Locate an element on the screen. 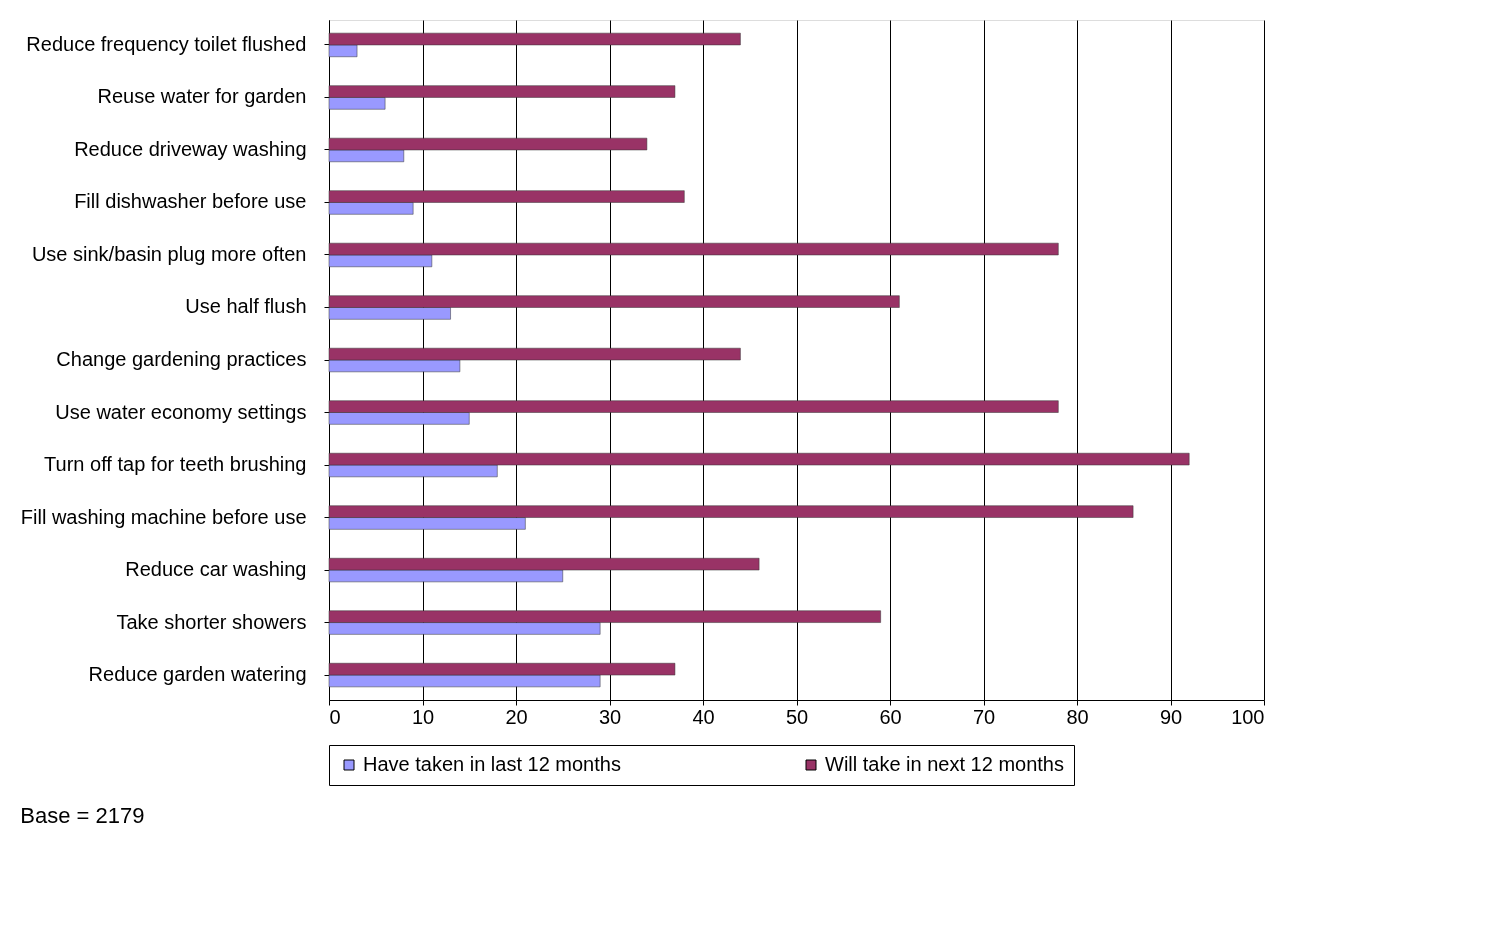 The image size is (1491, 928). text: Base = 2179 is located at coordinates (82, 815).